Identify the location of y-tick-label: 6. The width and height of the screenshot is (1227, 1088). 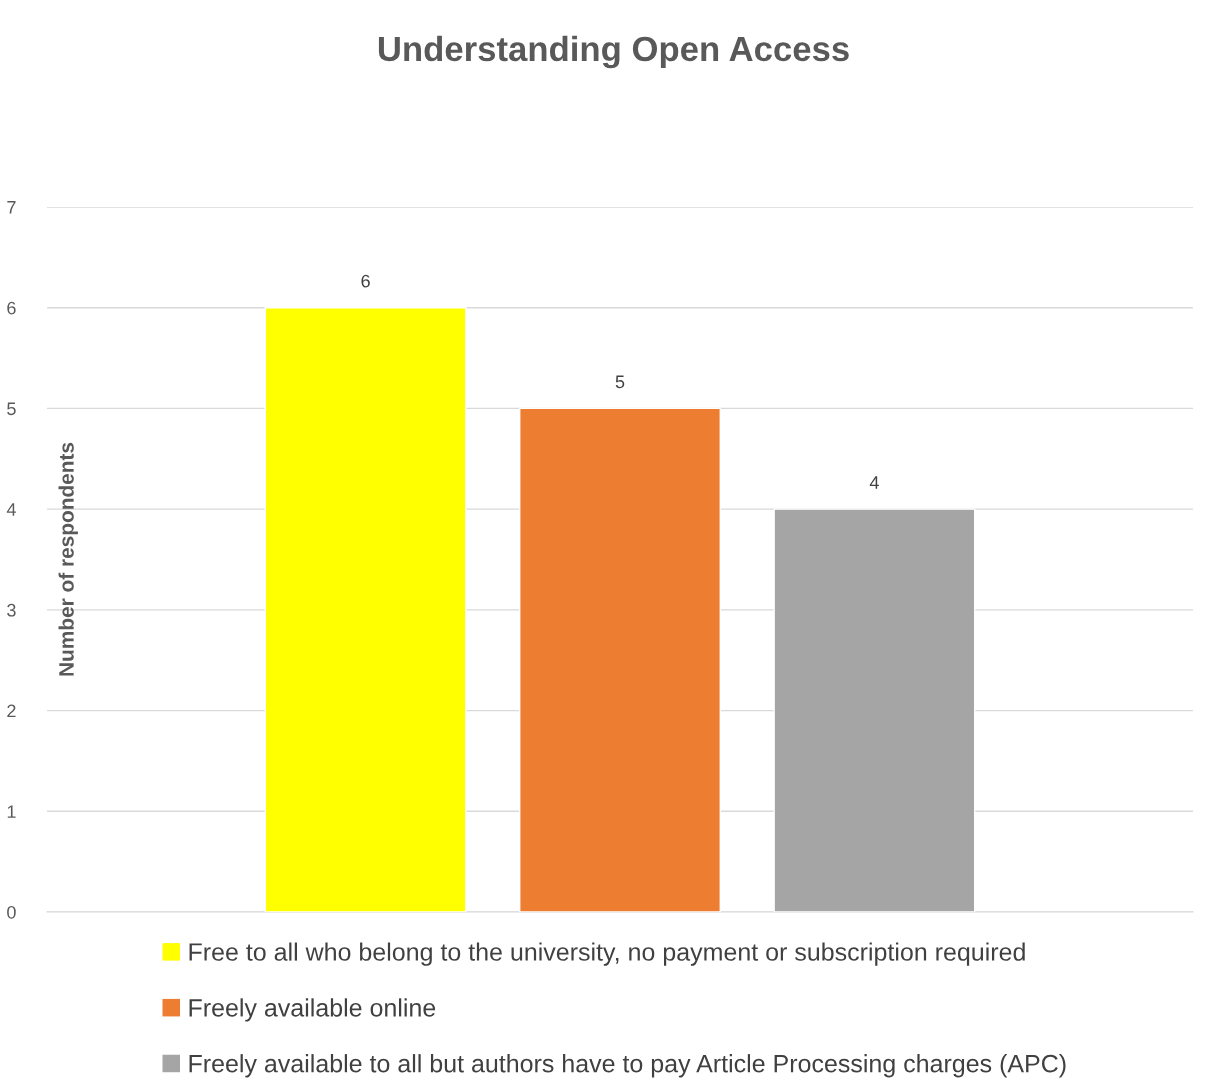
(11, 308).